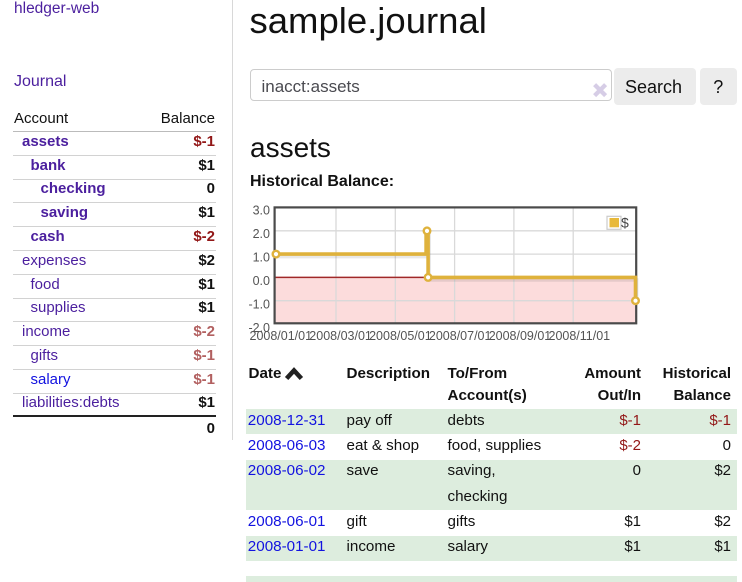  I want to click on svg-text: 3.0, so click(261, 211).